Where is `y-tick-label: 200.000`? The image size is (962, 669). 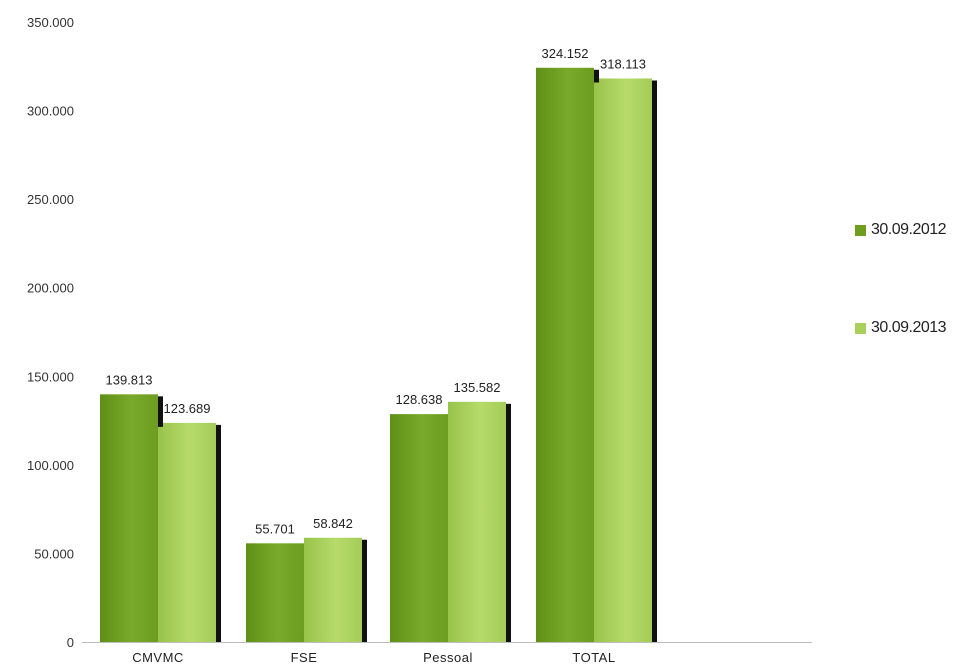
y-tick-label: 200.000 is located at coordinates (50, 288).